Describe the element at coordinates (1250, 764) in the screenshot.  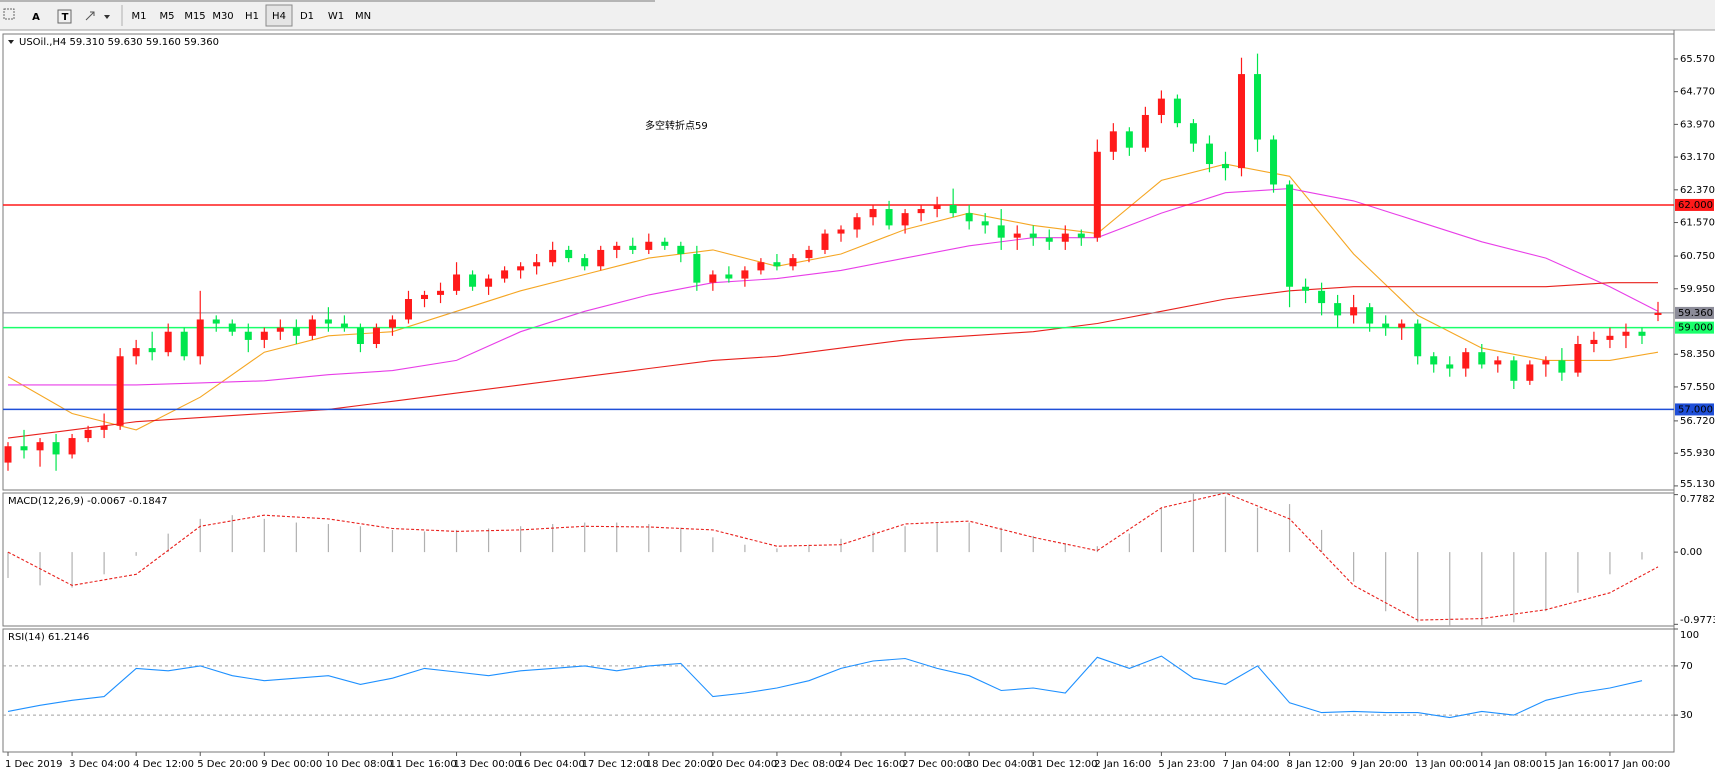
I see `x-tick-label: 7 Jan 04:00` at that location.